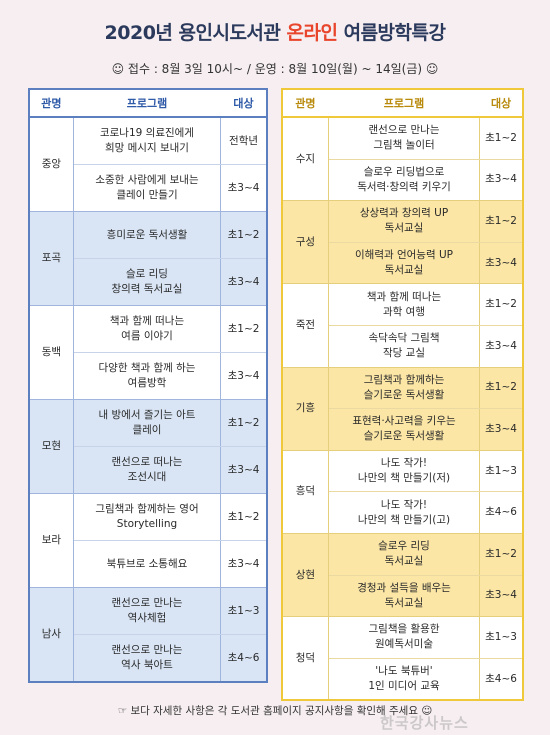  What do you see at coordinates (404, 304) in the screenshot?
I see `program-name: 책과 함께 떠나는 과학 여행` at bounding box center [404, 304].